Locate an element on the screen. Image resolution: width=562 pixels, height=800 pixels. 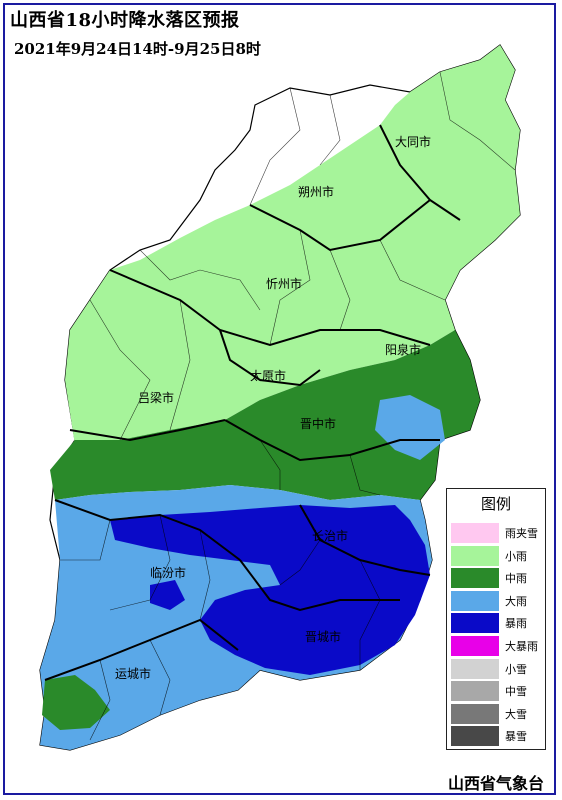
city-label-jincheng: 晋城市 is located at coordinates (323, 636).